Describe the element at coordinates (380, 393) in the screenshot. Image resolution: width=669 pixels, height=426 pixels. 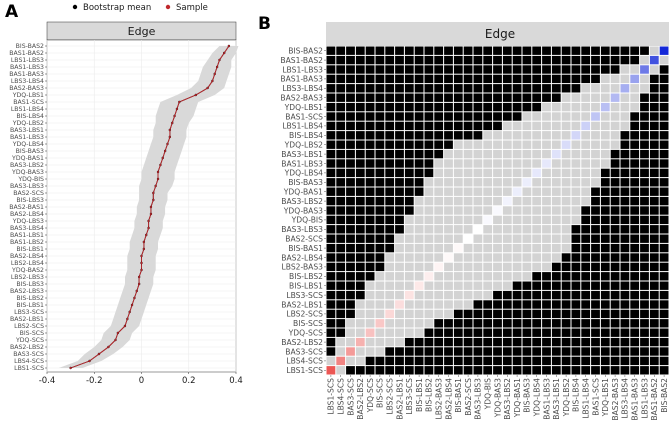
I see `x-tick-label: BIS-SCS` at that location.